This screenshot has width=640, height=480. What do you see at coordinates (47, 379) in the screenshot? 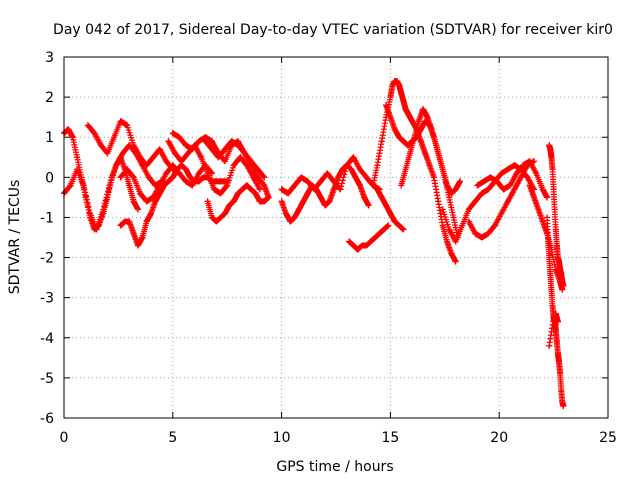
I see `y-tick-label: -5` at bounding box center [47, 379].